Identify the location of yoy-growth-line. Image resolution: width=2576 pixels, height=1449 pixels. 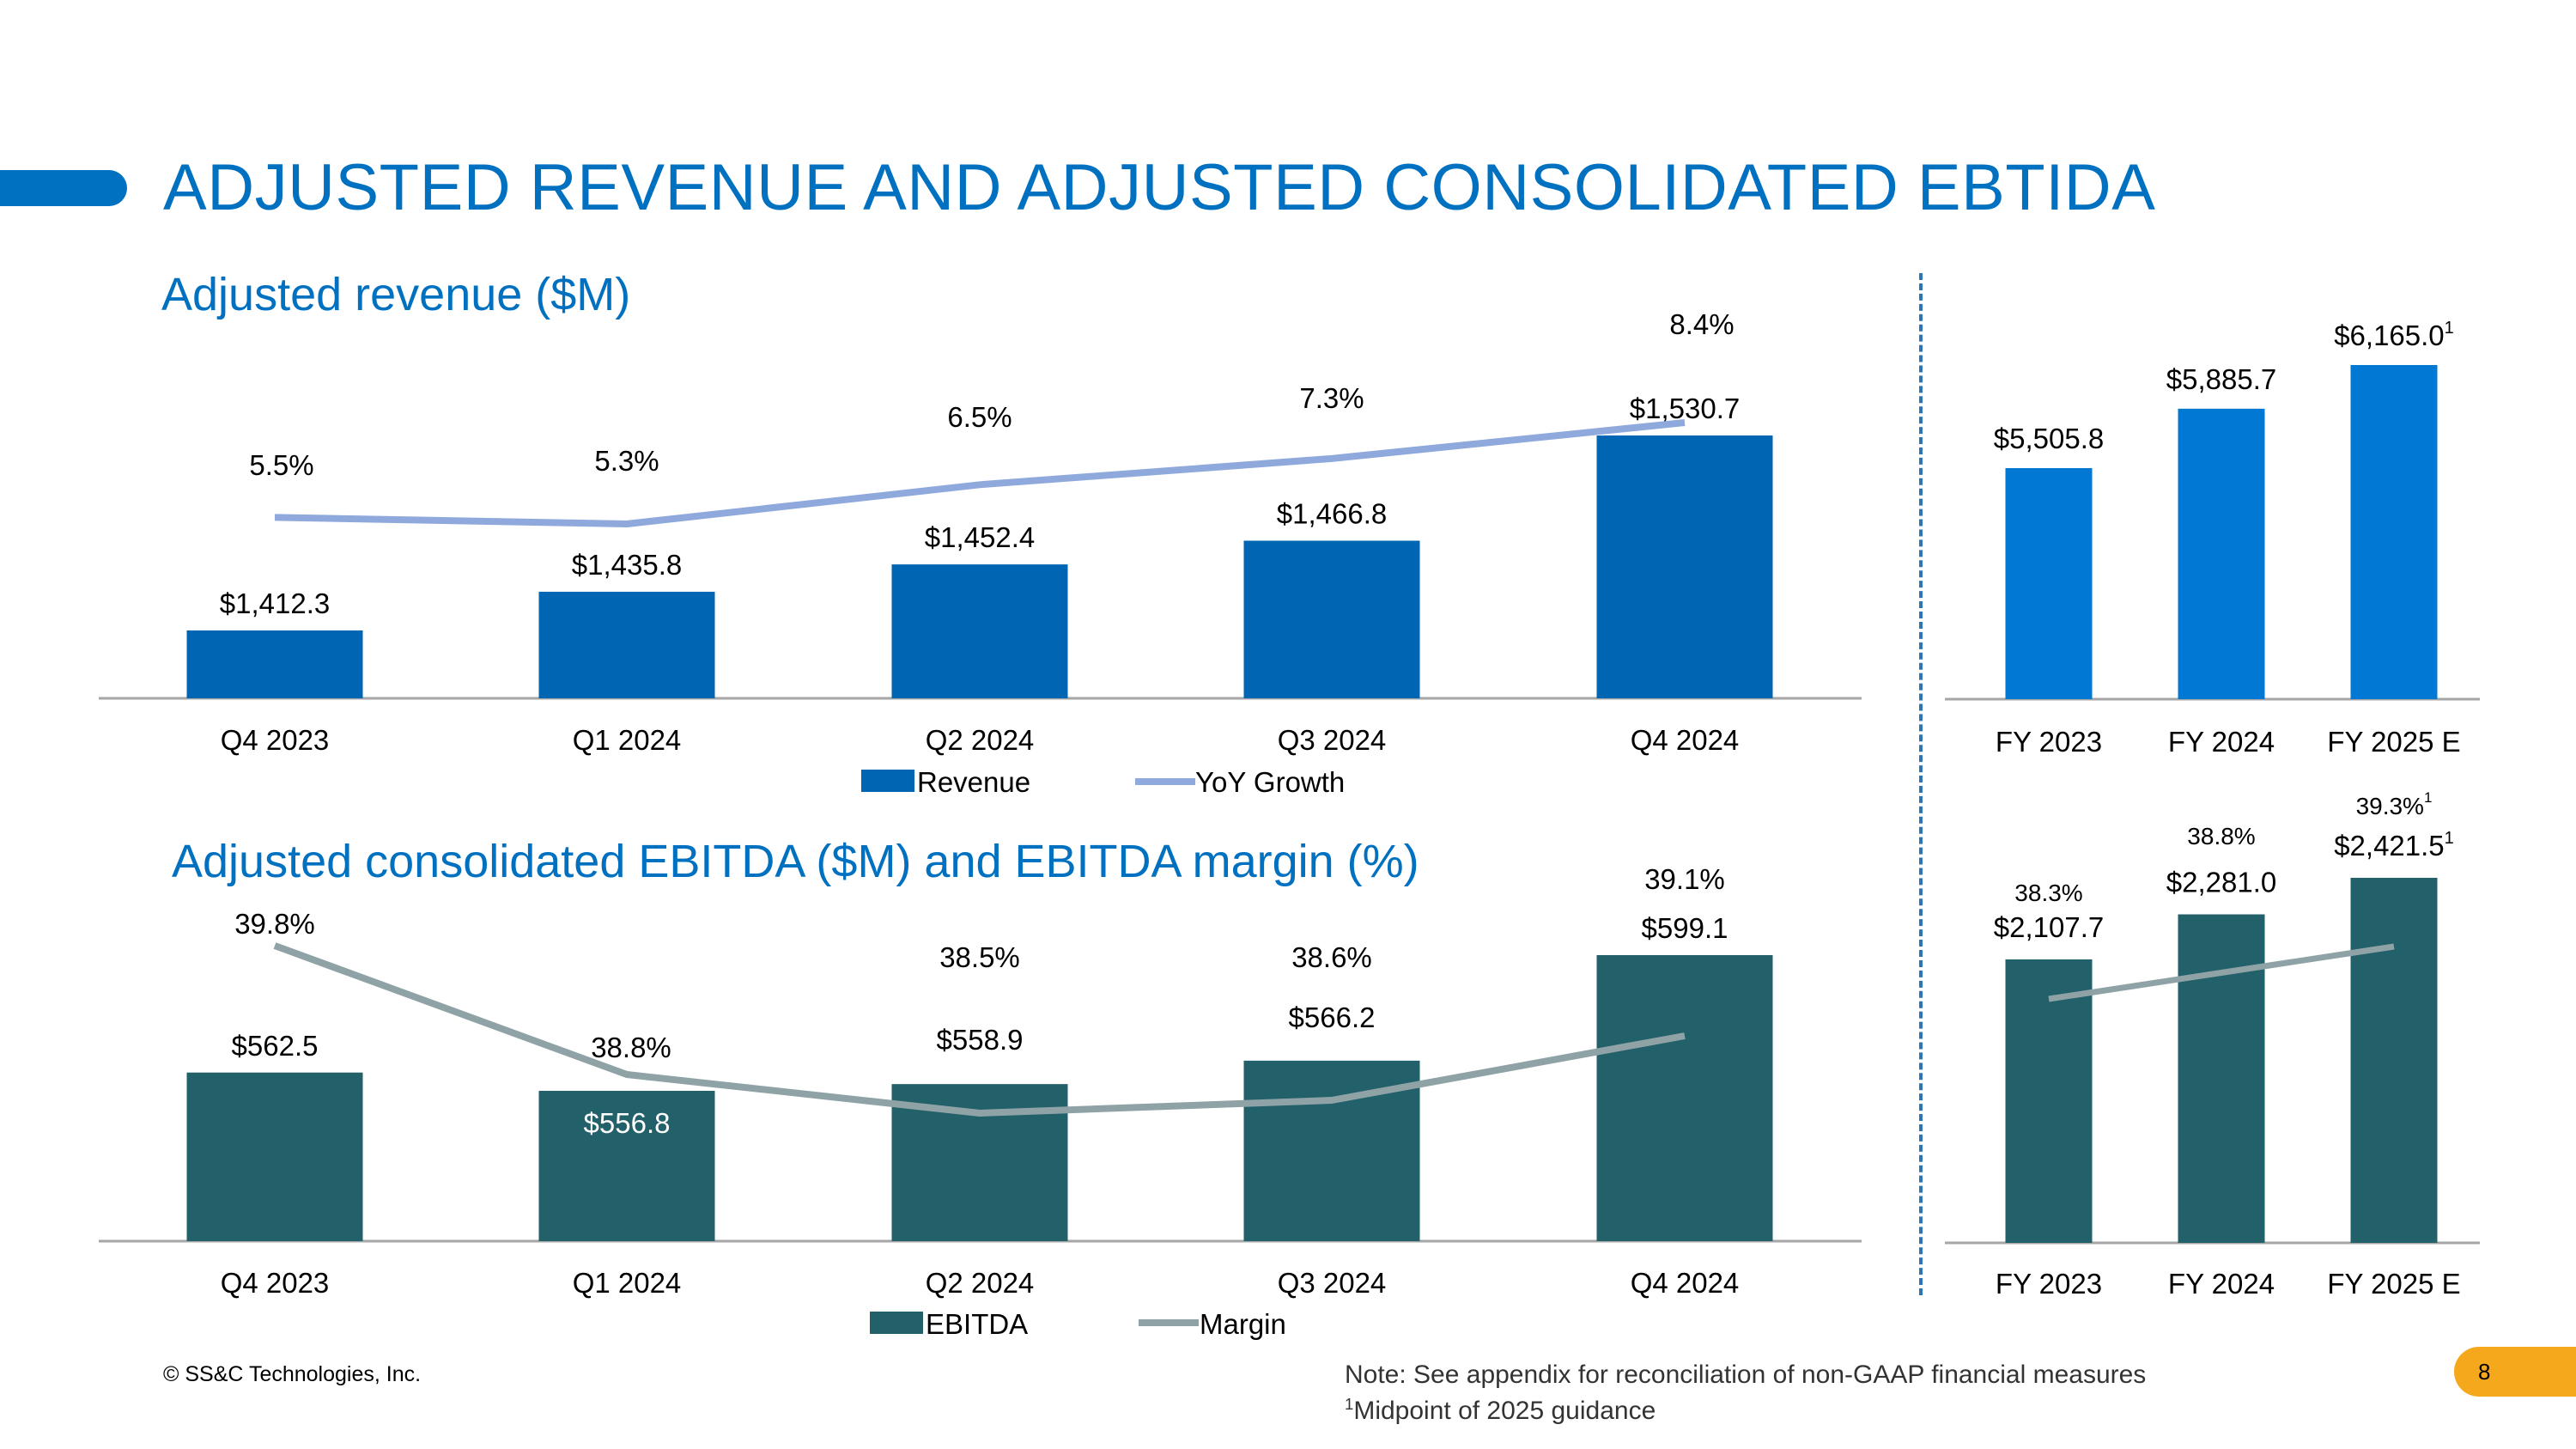
(980, 473).